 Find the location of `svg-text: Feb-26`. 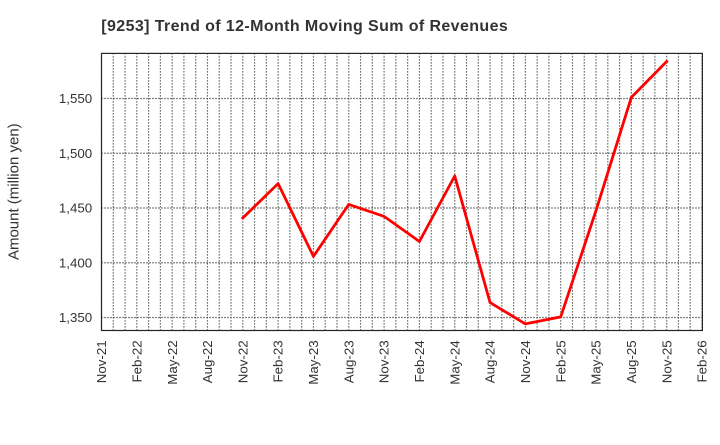

svg-text: Feb-26 is located at coordinates (702, 361).